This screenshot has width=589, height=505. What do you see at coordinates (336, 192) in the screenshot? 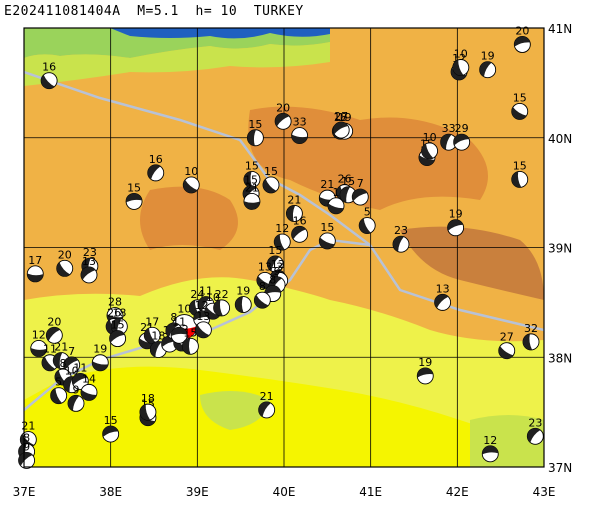
I see `event-depth-label: 1` at bounding box center [336, 192].